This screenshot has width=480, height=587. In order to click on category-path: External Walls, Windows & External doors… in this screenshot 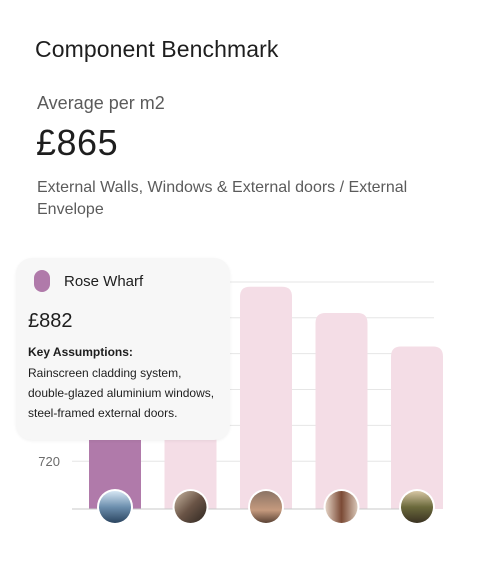, I will do `click(222, 198)`.